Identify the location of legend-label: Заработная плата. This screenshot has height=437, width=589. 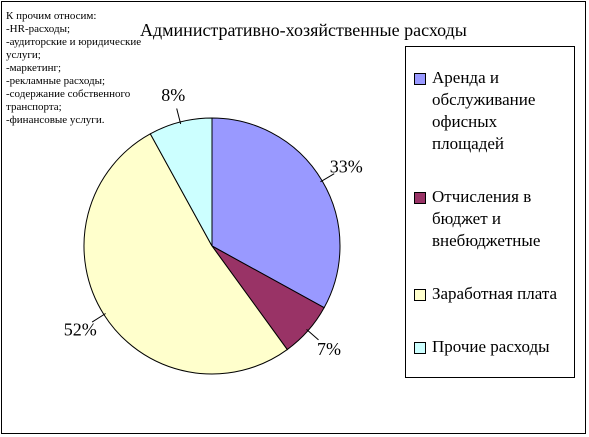
(495, 293).